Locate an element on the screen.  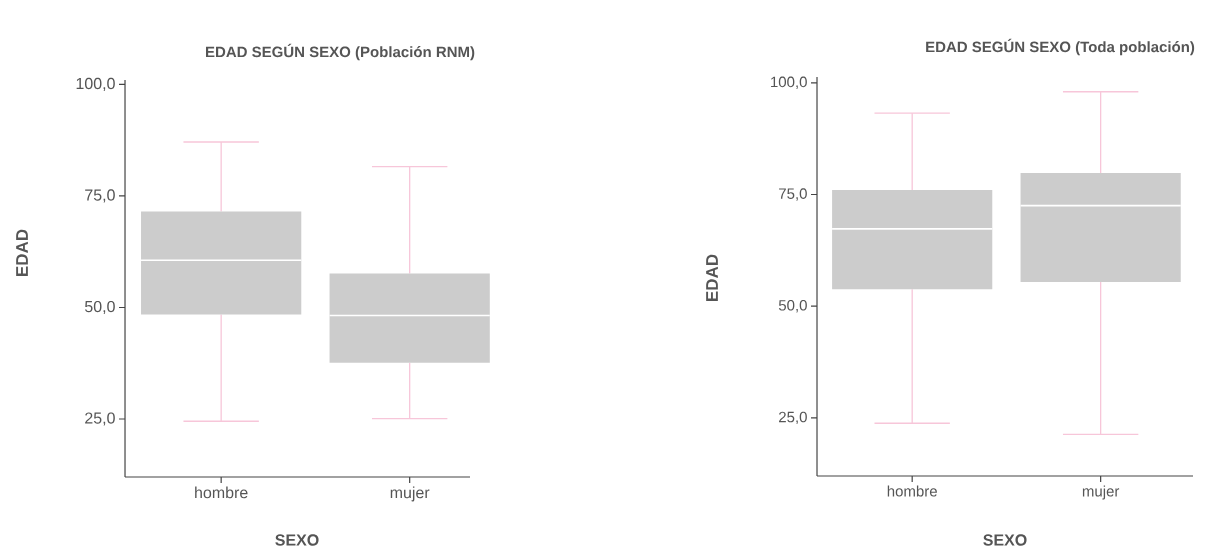
chart-title: EDAD SEGÚN SEXO (Población RNM) is located at coordinates (340, 52).